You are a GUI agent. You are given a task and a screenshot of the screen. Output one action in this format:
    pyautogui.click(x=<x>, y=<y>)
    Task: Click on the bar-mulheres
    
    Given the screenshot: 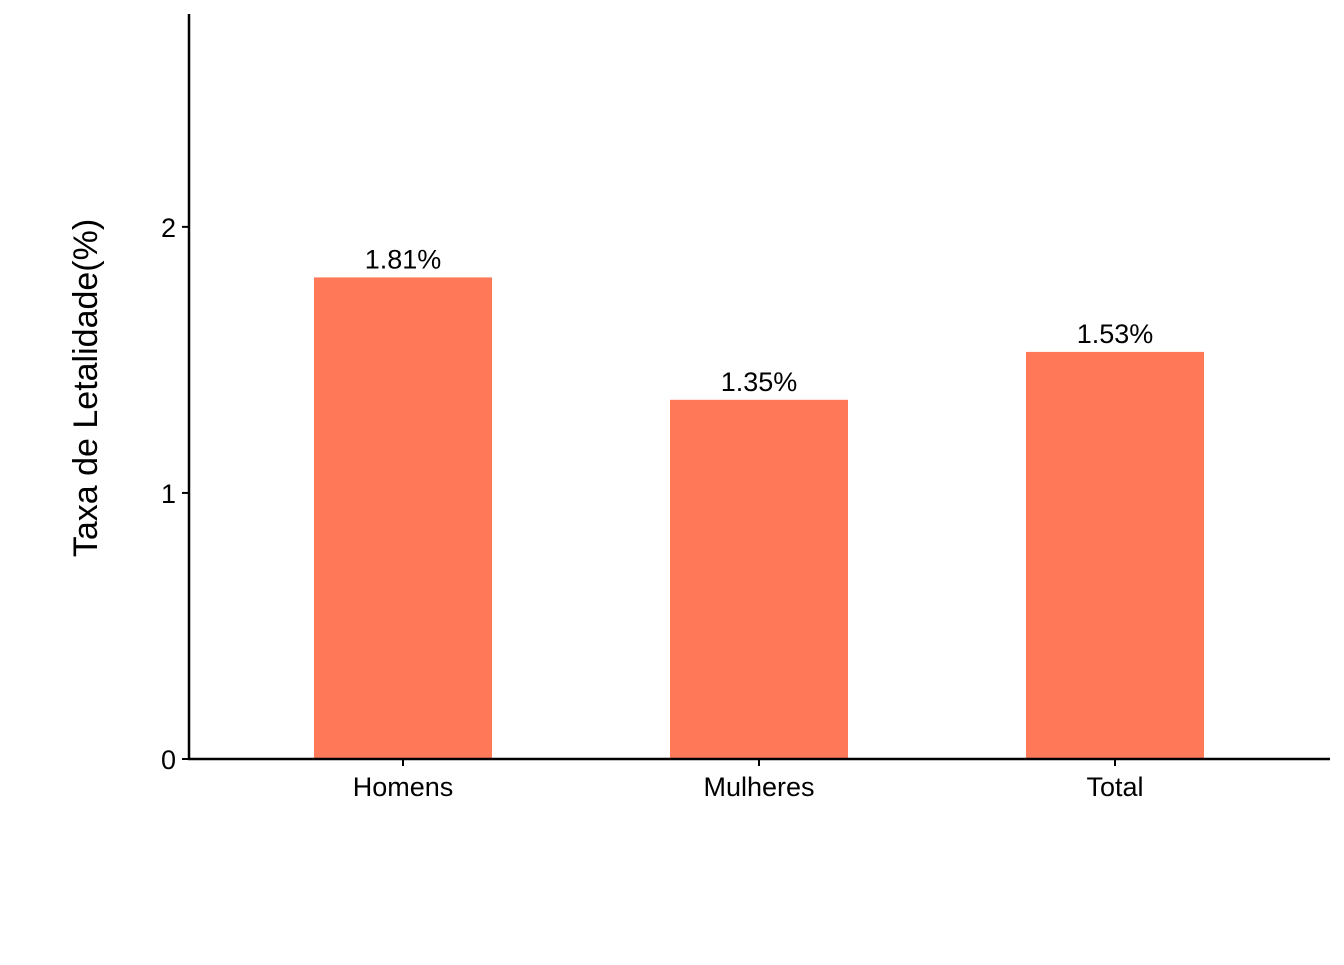 What is the action you would take?
    pyautogui.click(x=759, y=579)
    